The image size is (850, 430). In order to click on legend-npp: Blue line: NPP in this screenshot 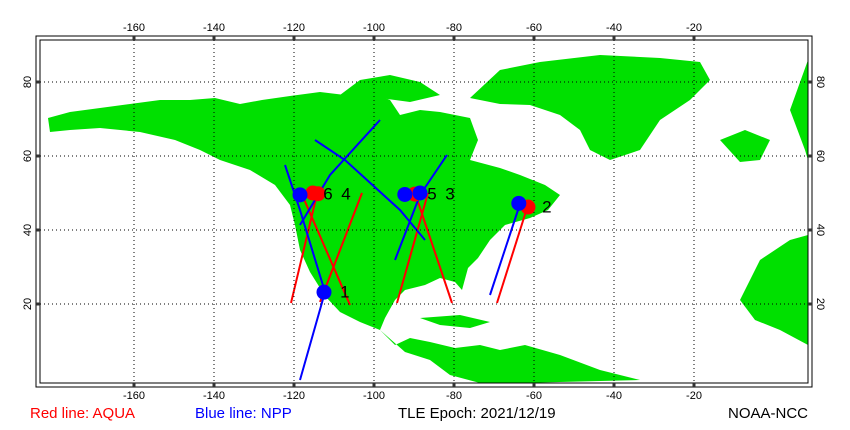, I will do `click(243, 413)`.